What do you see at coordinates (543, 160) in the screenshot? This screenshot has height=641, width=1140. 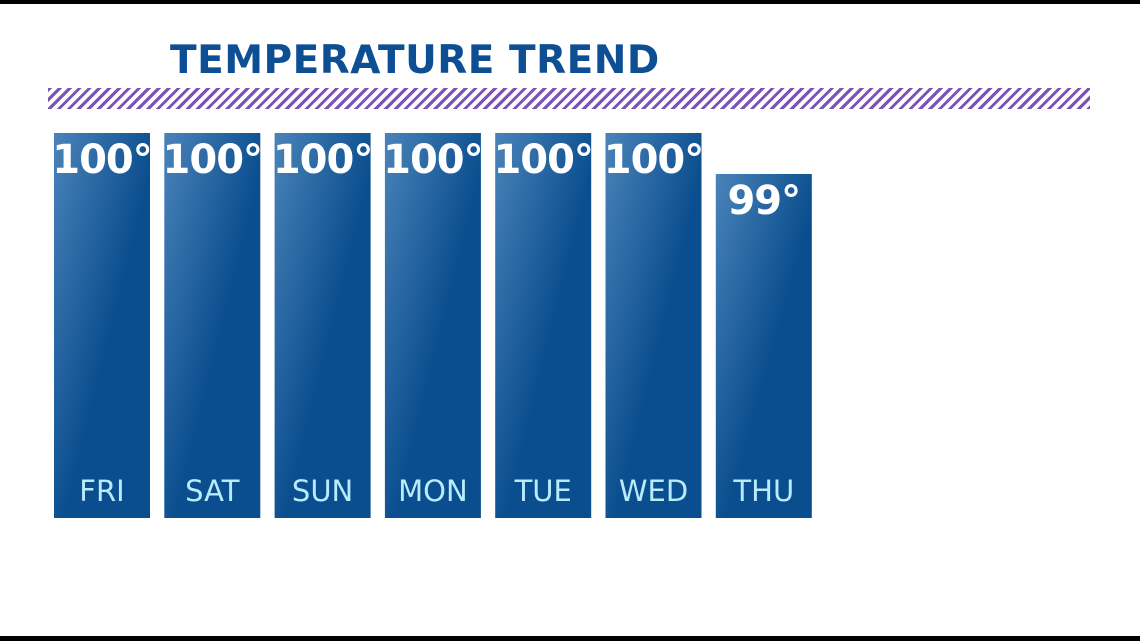 I see `bar-value-label-tue: 100°` at bounding box center [543, 160].